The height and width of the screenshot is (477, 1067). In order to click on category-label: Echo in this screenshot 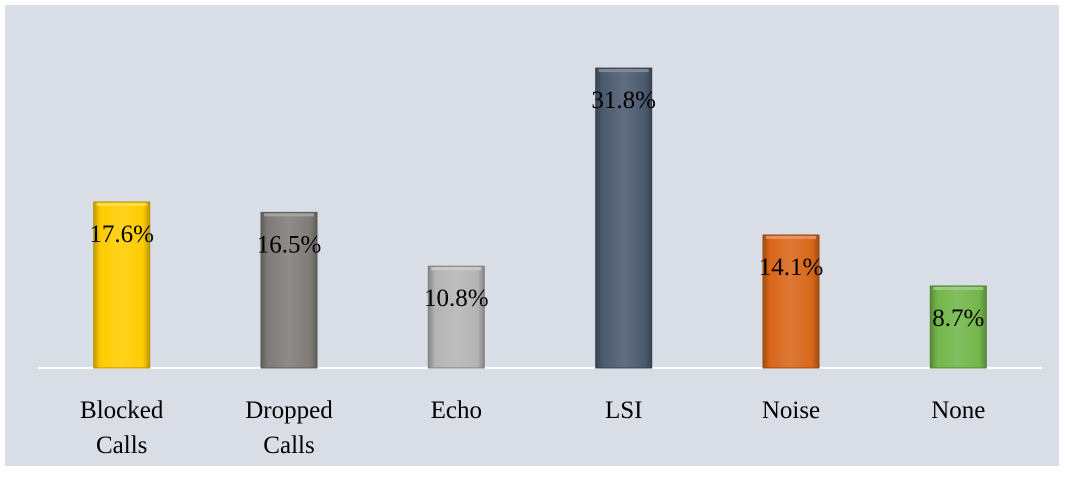, I will do `click(456, 410)`.